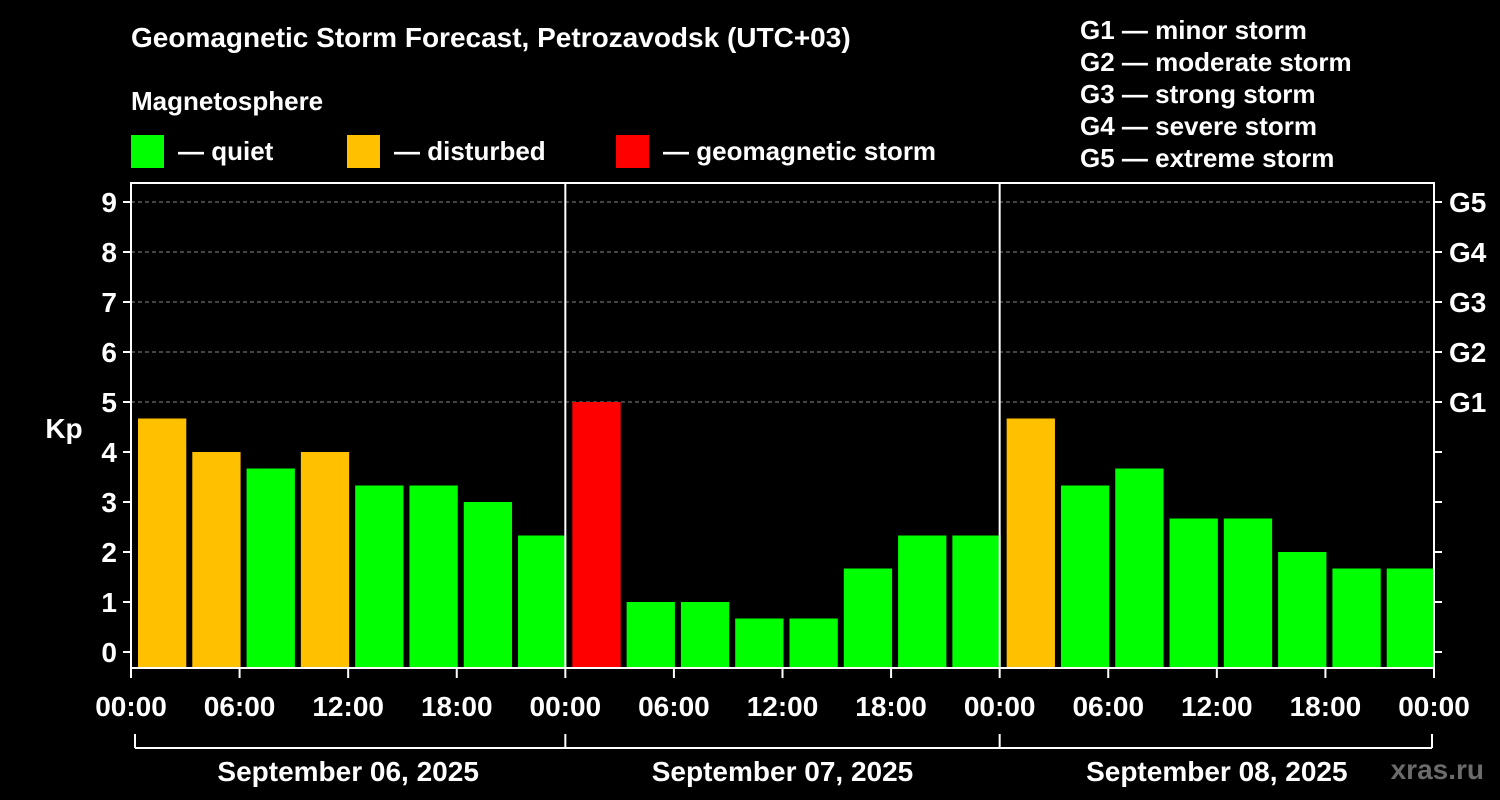 Image resolution: width=1500 pixels, height=800 pixels. What do you see at coordinates (1467, 302) in the screenshot?
I see `g-level-label: G3` at bounding box center [1467, 302].